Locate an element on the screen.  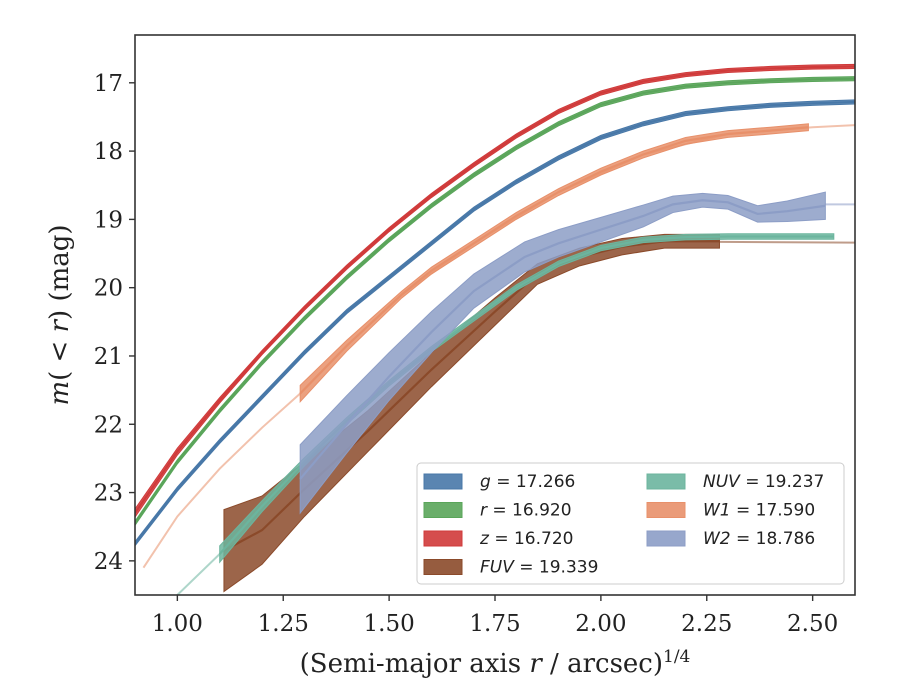
legend-swatch-W2 is located at coordinates (666, 538).